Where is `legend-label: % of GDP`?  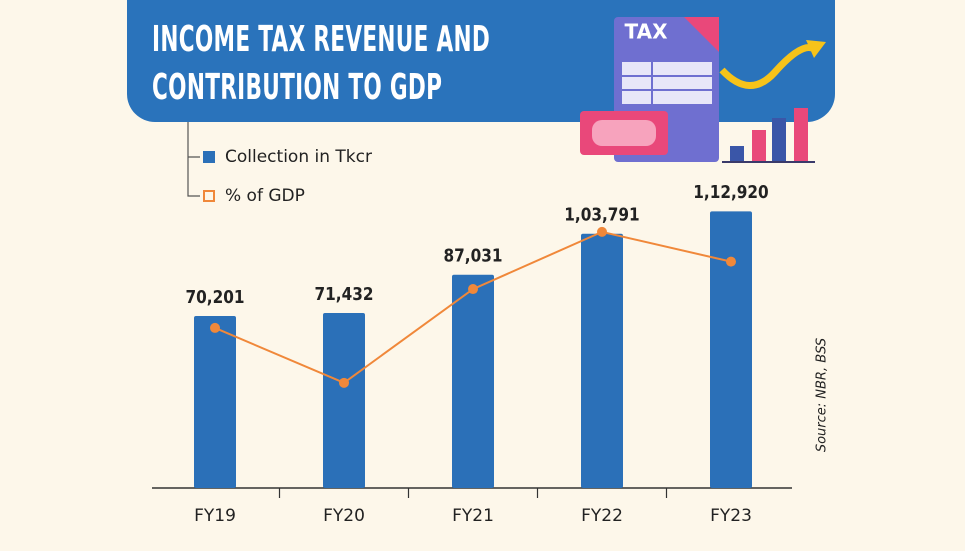
legend-label: % of GDP is located at coordinates (265, 196).